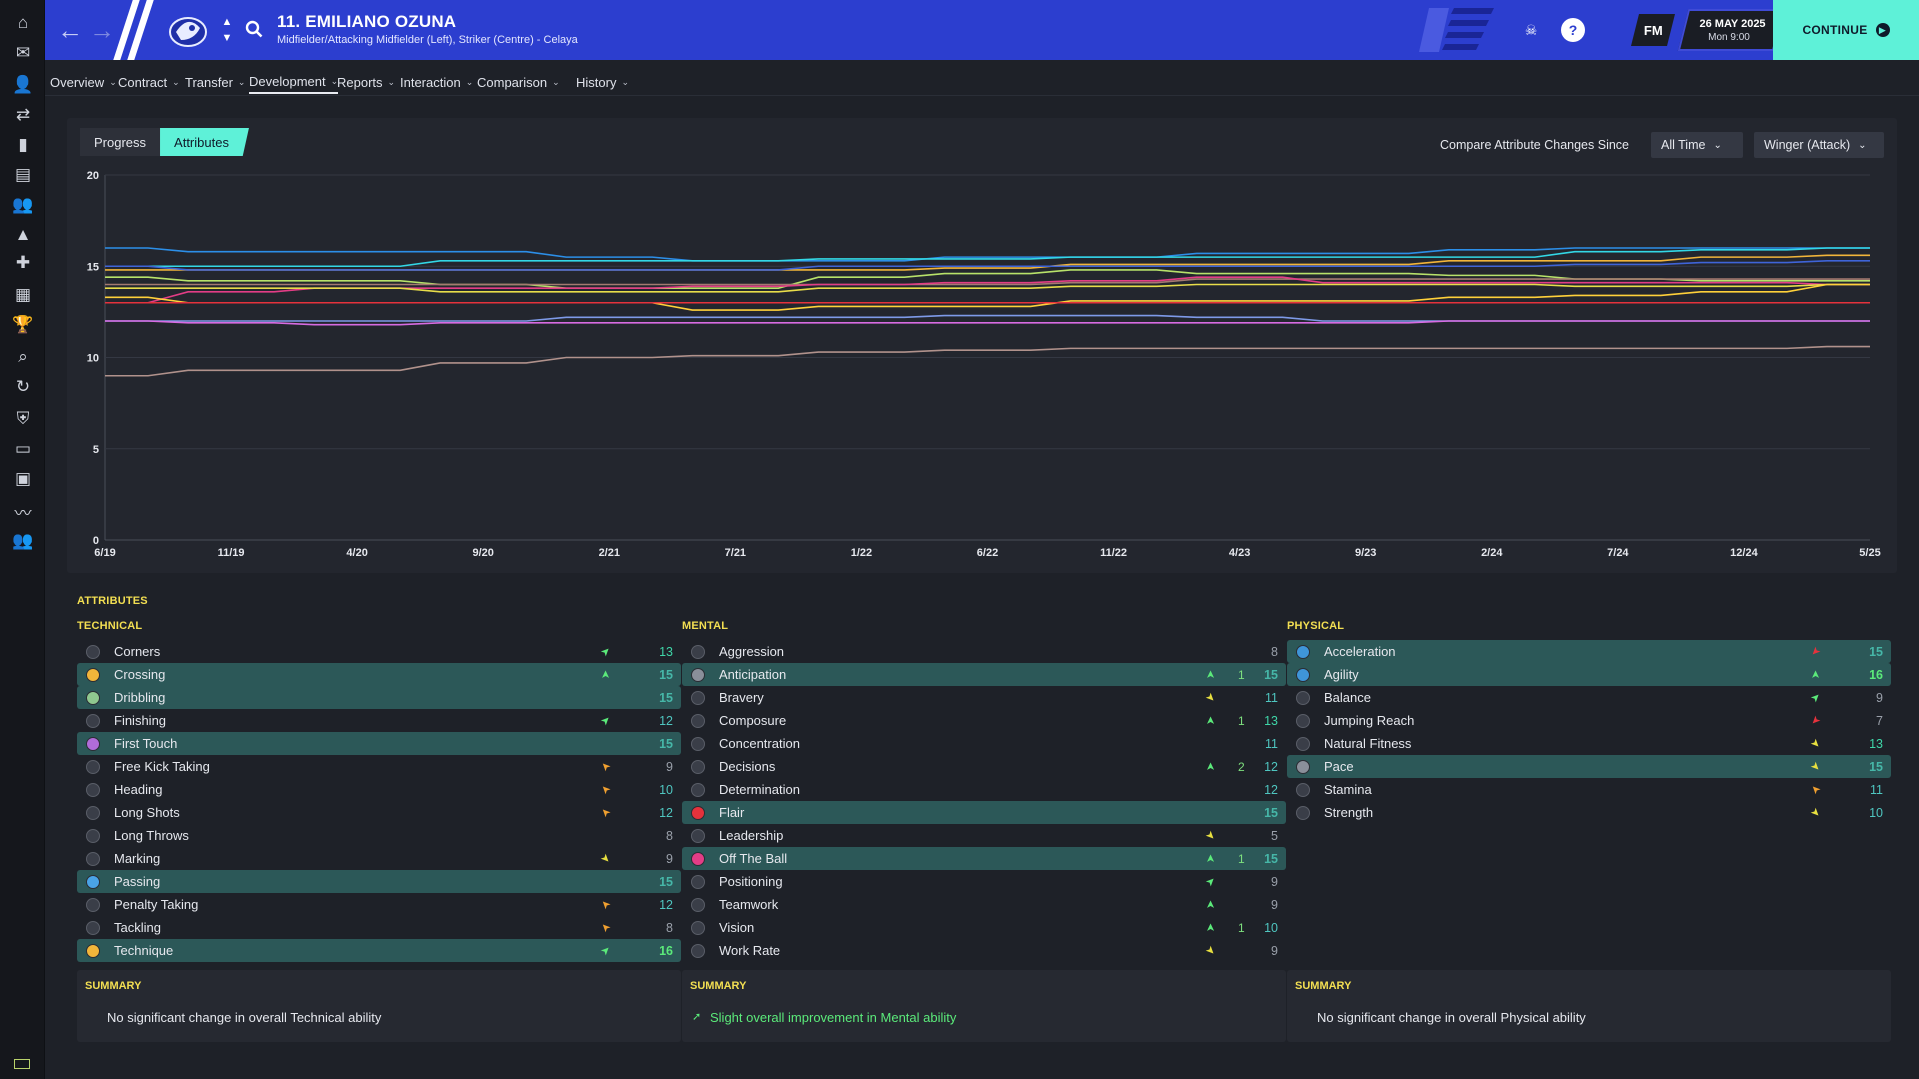 Image resolution: width=1919 pixels, height=1079 pixels. What do you see at coordinates (23, 386) in the screenshot?
I see `transfers-icon: ↻` at bounding box center [23, 386].